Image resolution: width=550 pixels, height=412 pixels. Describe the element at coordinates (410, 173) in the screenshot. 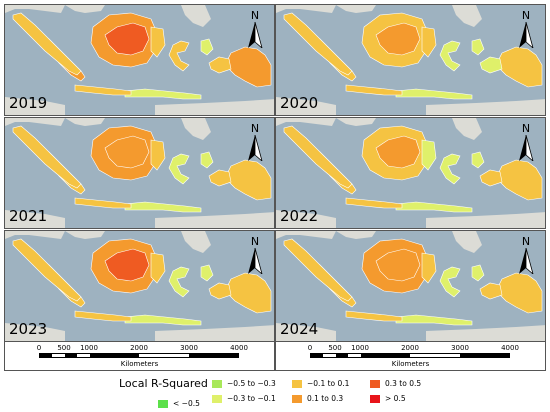

I see `map-panel-2022: 2022 N` at that location.